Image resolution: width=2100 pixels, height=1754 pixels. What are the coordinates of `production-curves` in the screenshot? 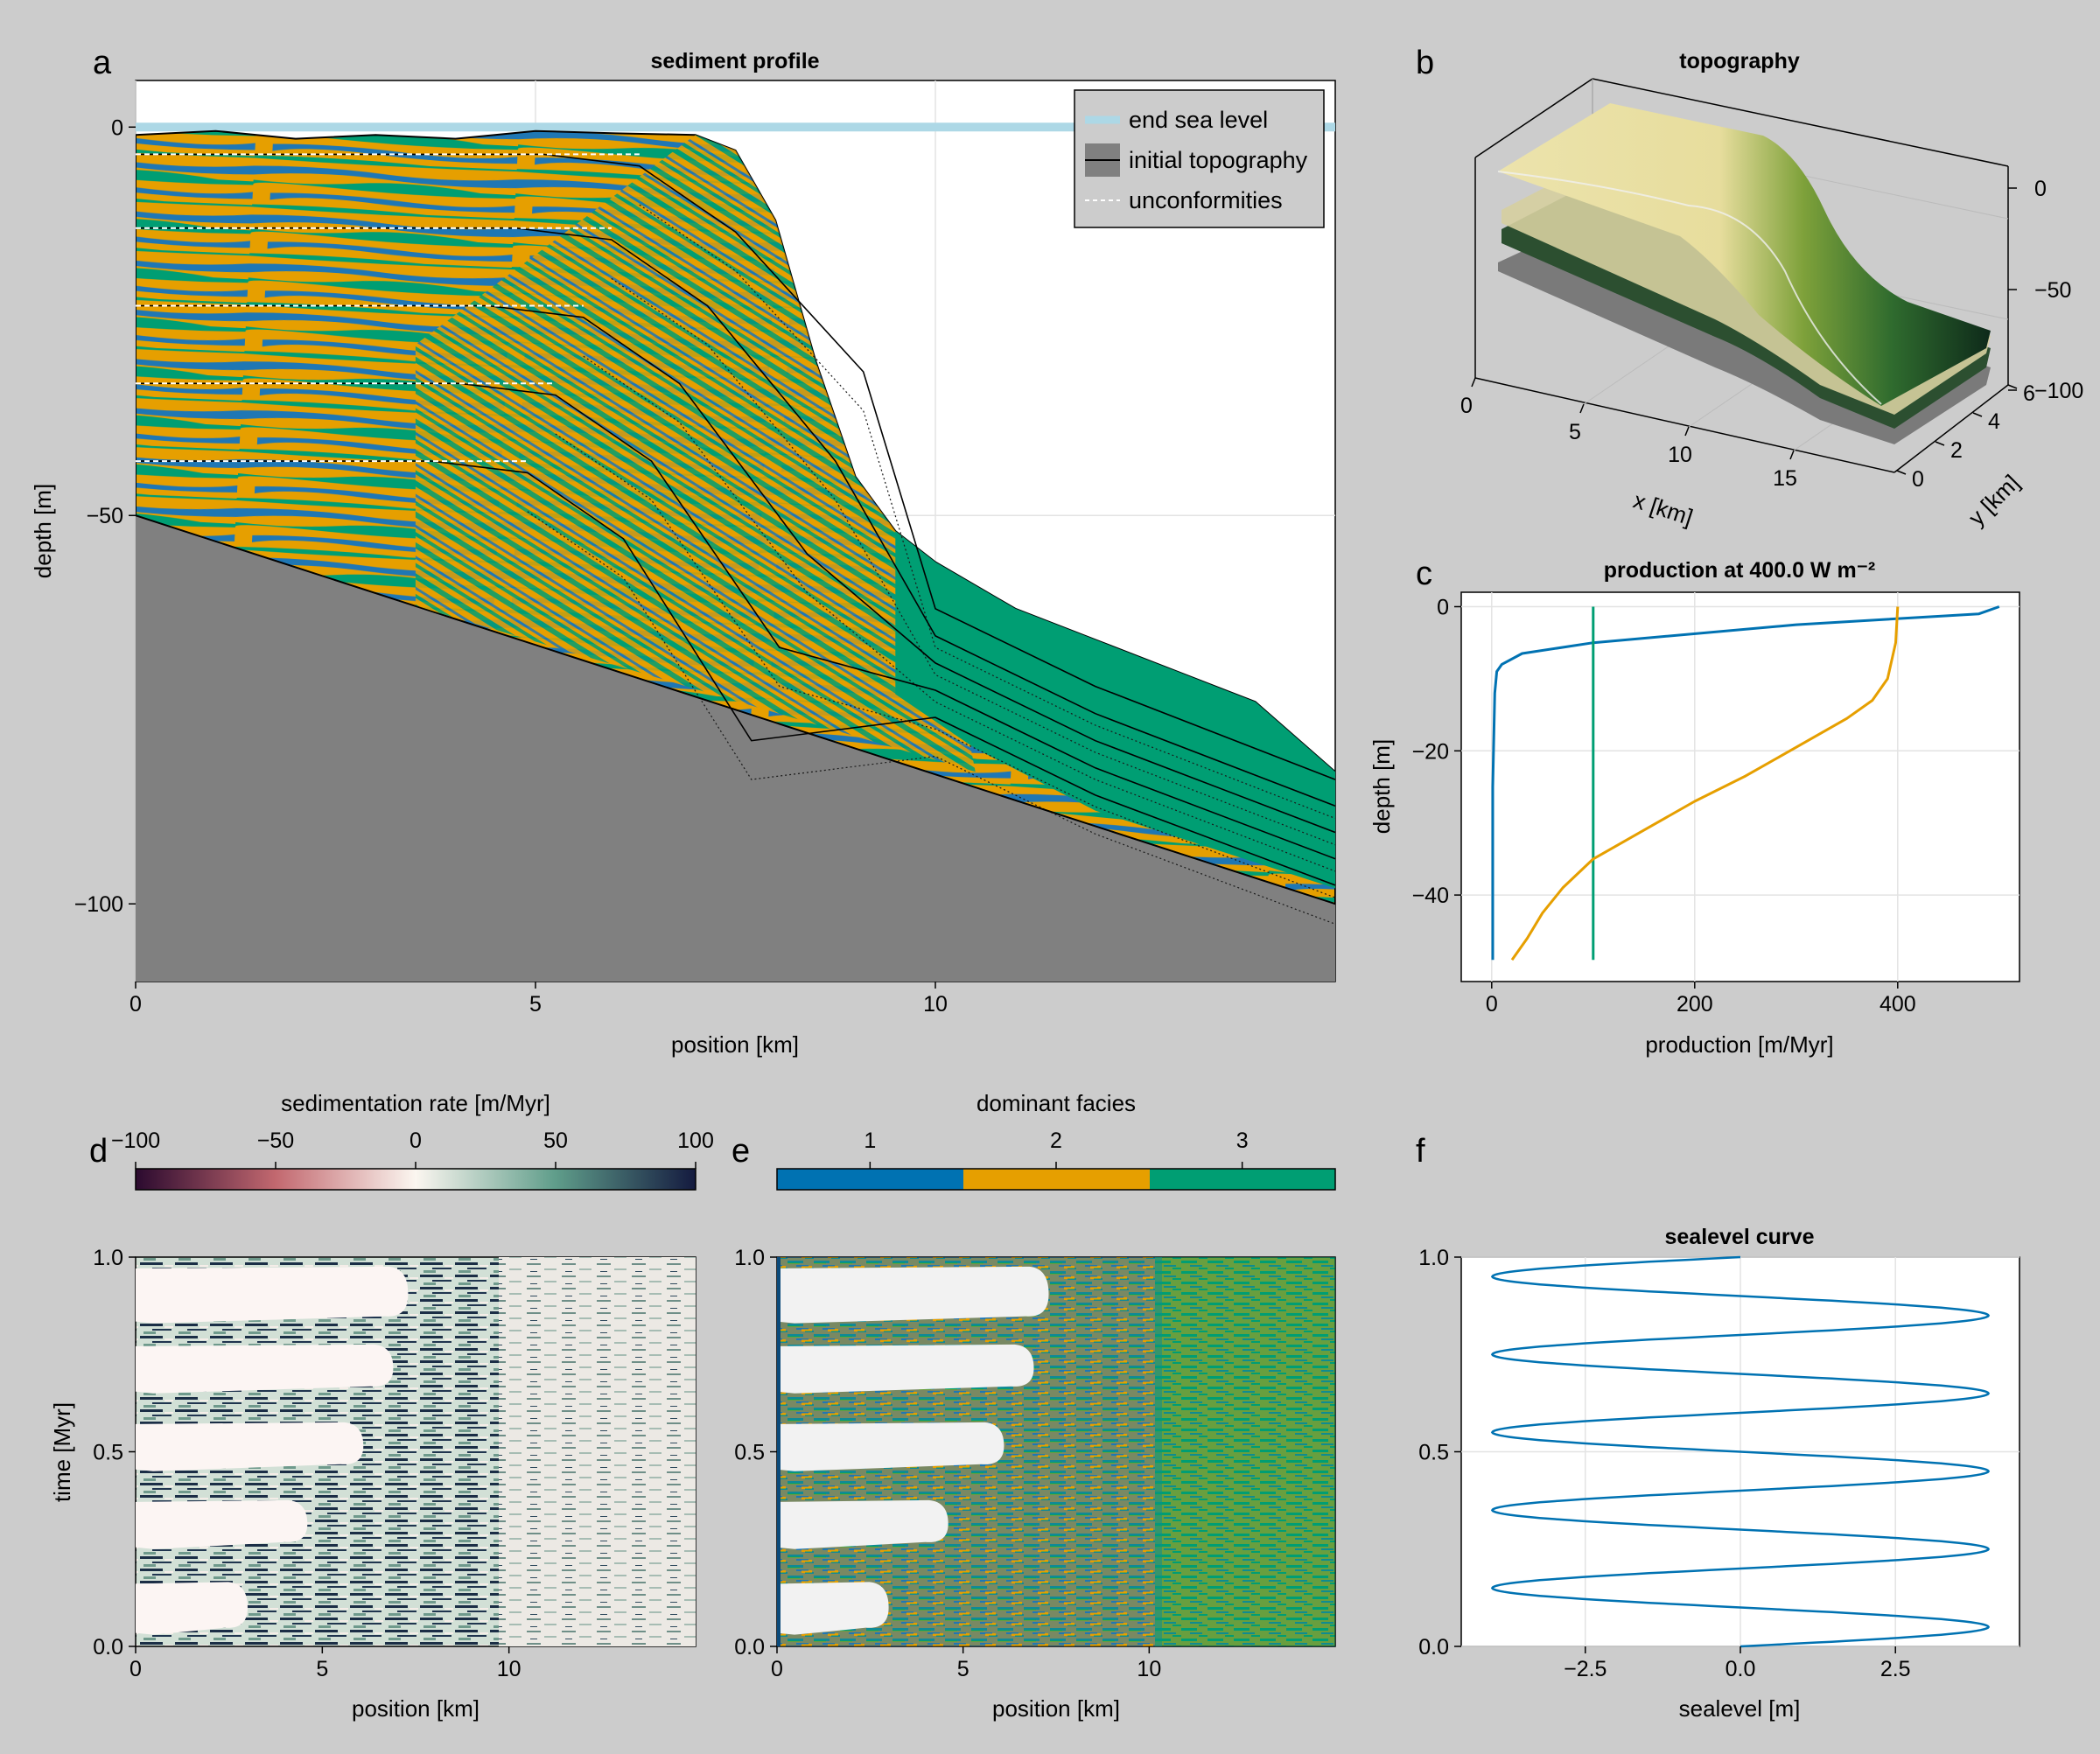 It's located at (1745, 783).